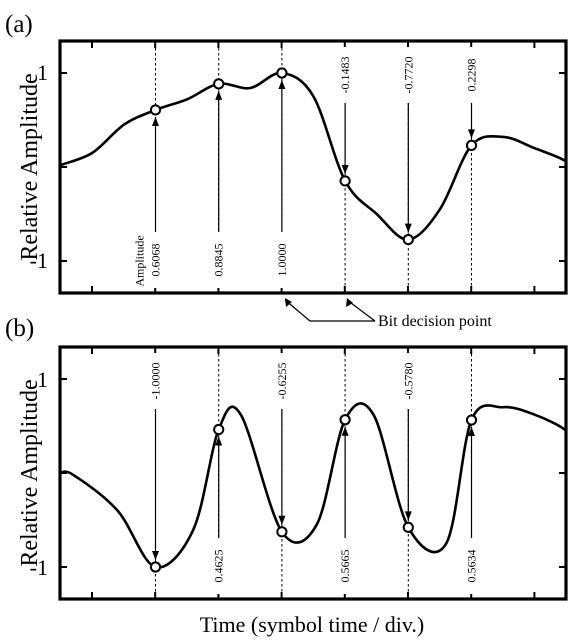  I want to click on data-label-a: -0.7720, so click(408, 75).